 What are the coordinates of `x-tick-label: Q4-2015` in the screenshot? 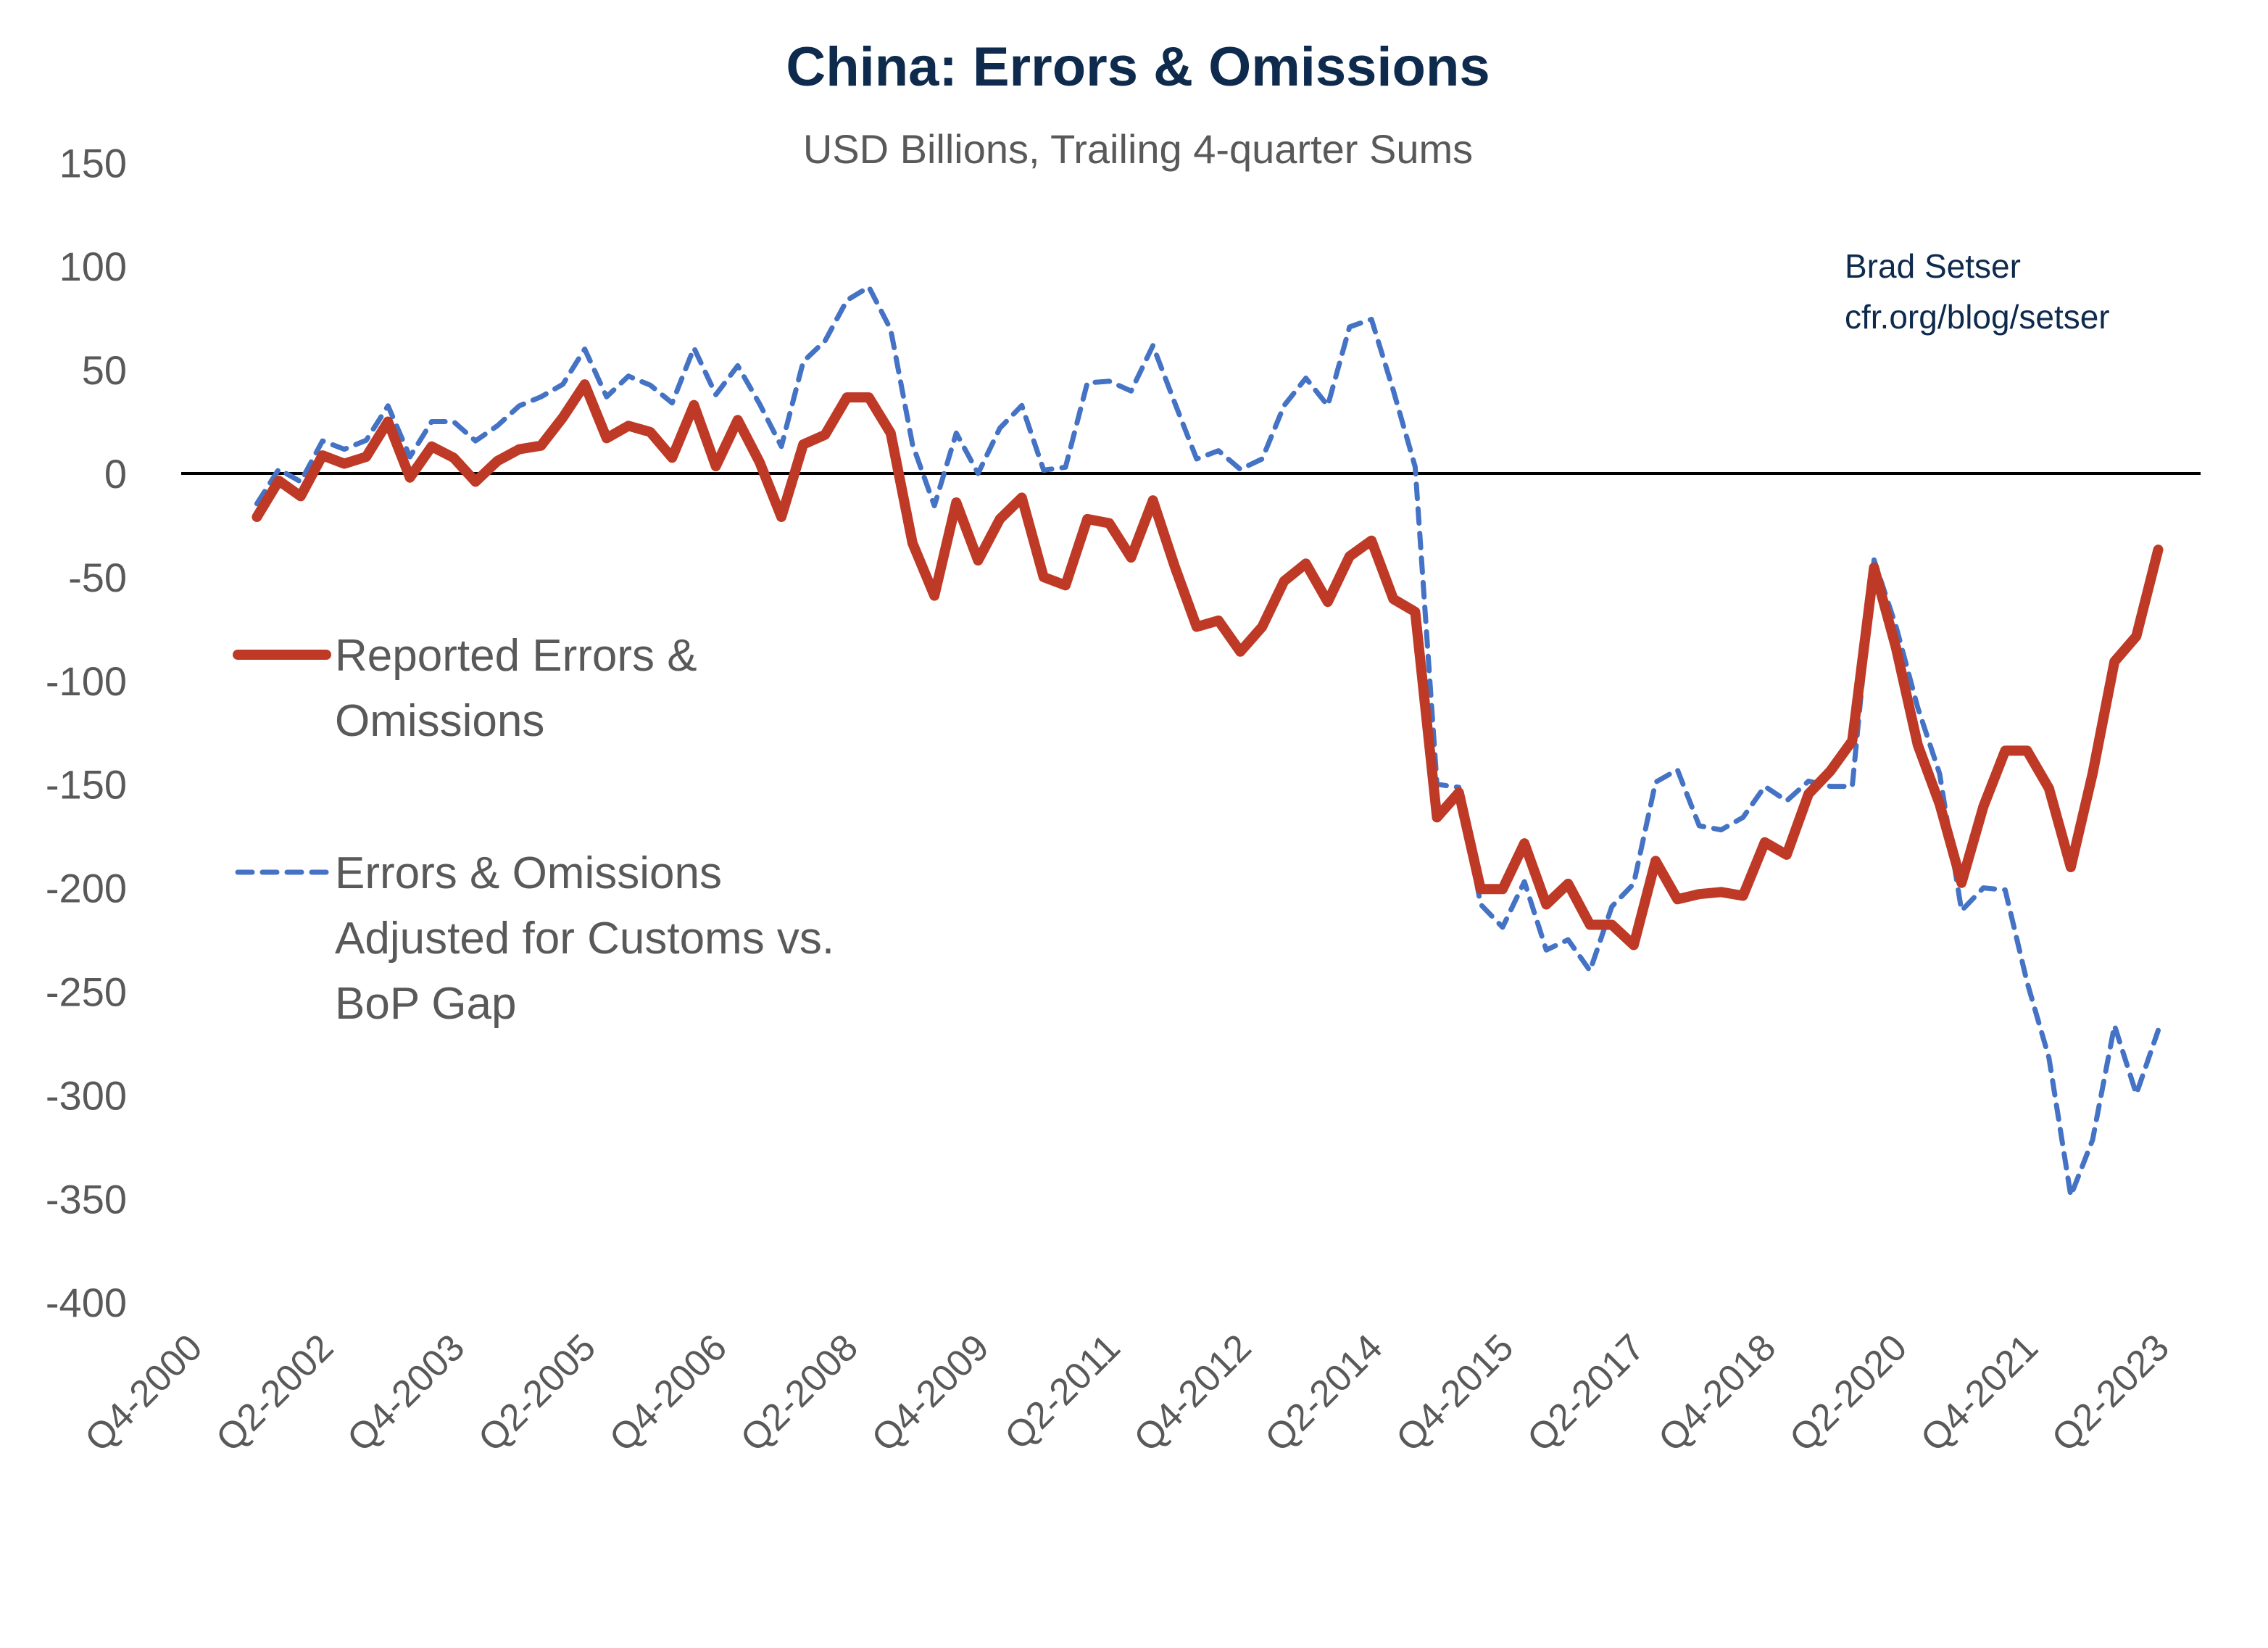 It's located at (1454, 1392).